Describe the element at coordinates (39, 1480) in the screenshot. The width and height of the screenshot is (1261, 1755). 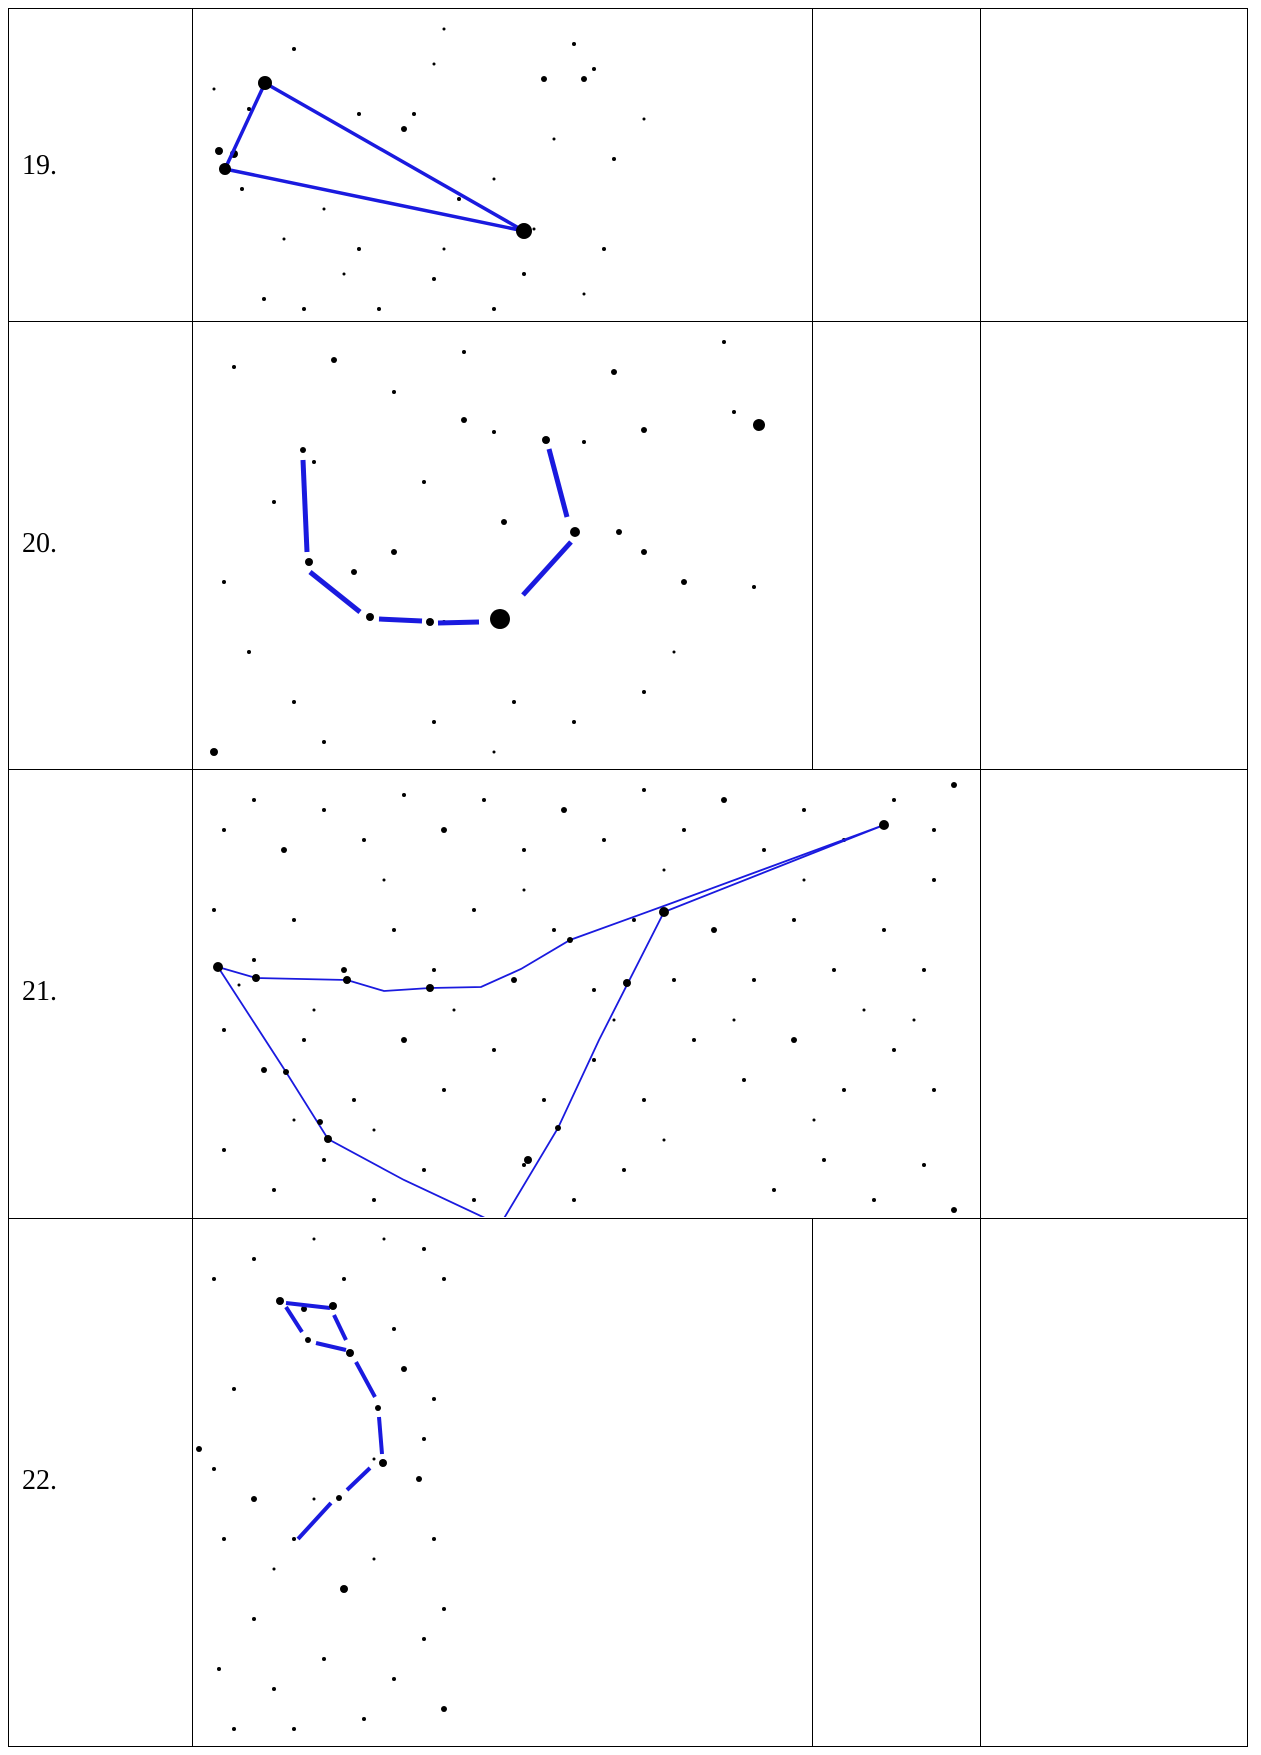
I see `row-number: 22.` at that location.